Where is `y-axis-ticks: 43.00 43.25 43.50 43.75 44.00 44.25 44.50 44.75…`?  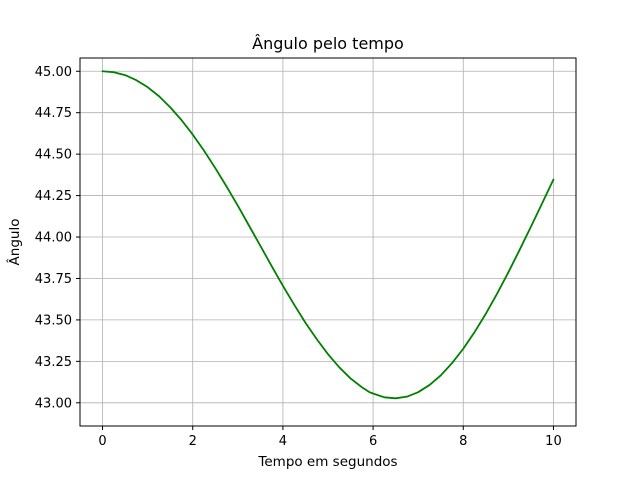 y-axis-ticks: 43.00 43.25 43.50 43.75 44.00 44.25 44.50 44.75… is located at coordinates (57, 238).